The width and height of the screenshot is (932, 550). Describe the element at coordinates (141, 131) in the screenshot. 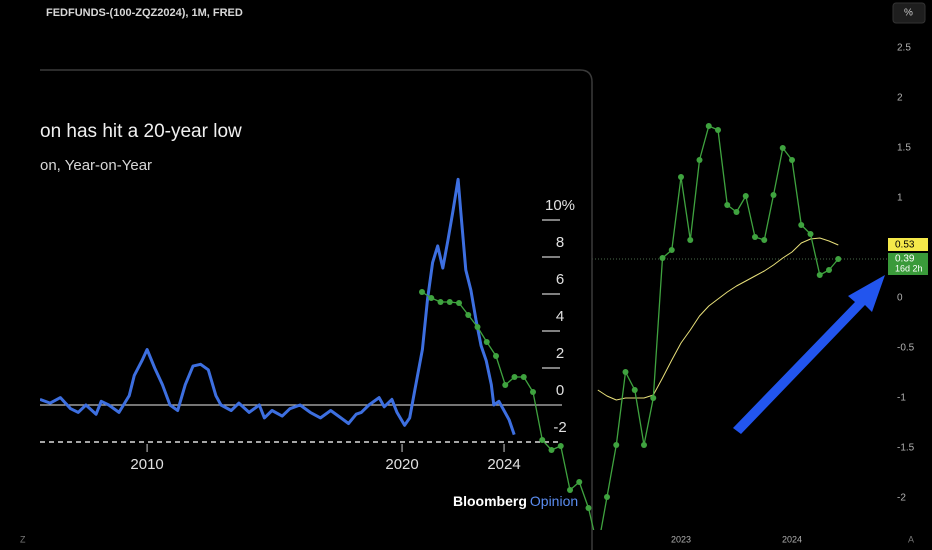

I see `overlay-title: on has hit a 20-year low` at that location.